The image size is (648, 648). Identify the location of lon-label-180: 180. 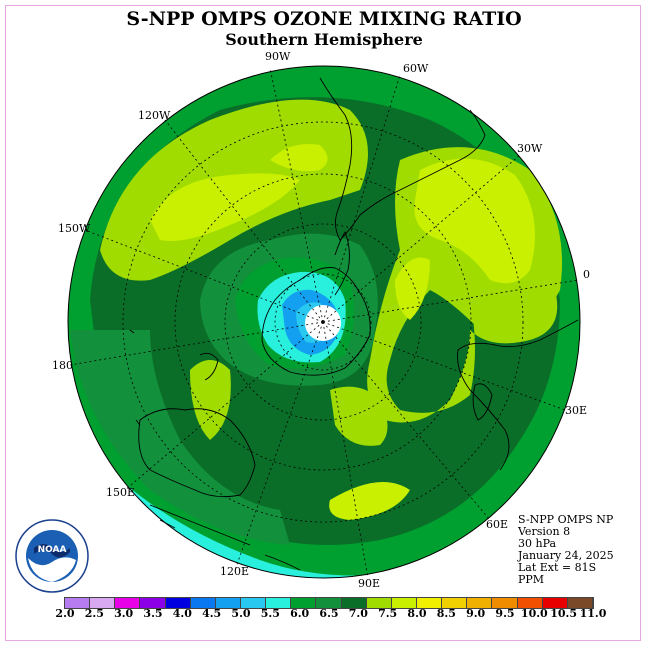
(62, 365).